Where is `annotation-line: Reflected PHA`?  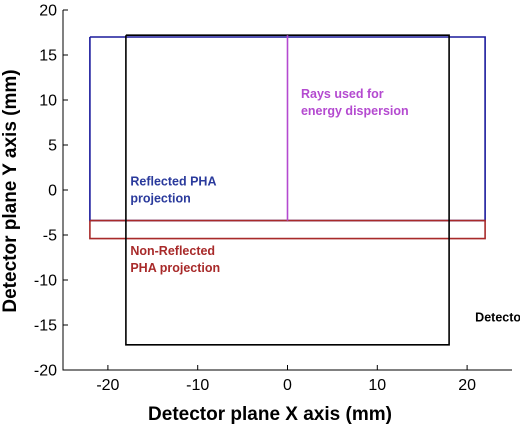 annotation-line: Reflected PHA is located at coordinates (173, 182).